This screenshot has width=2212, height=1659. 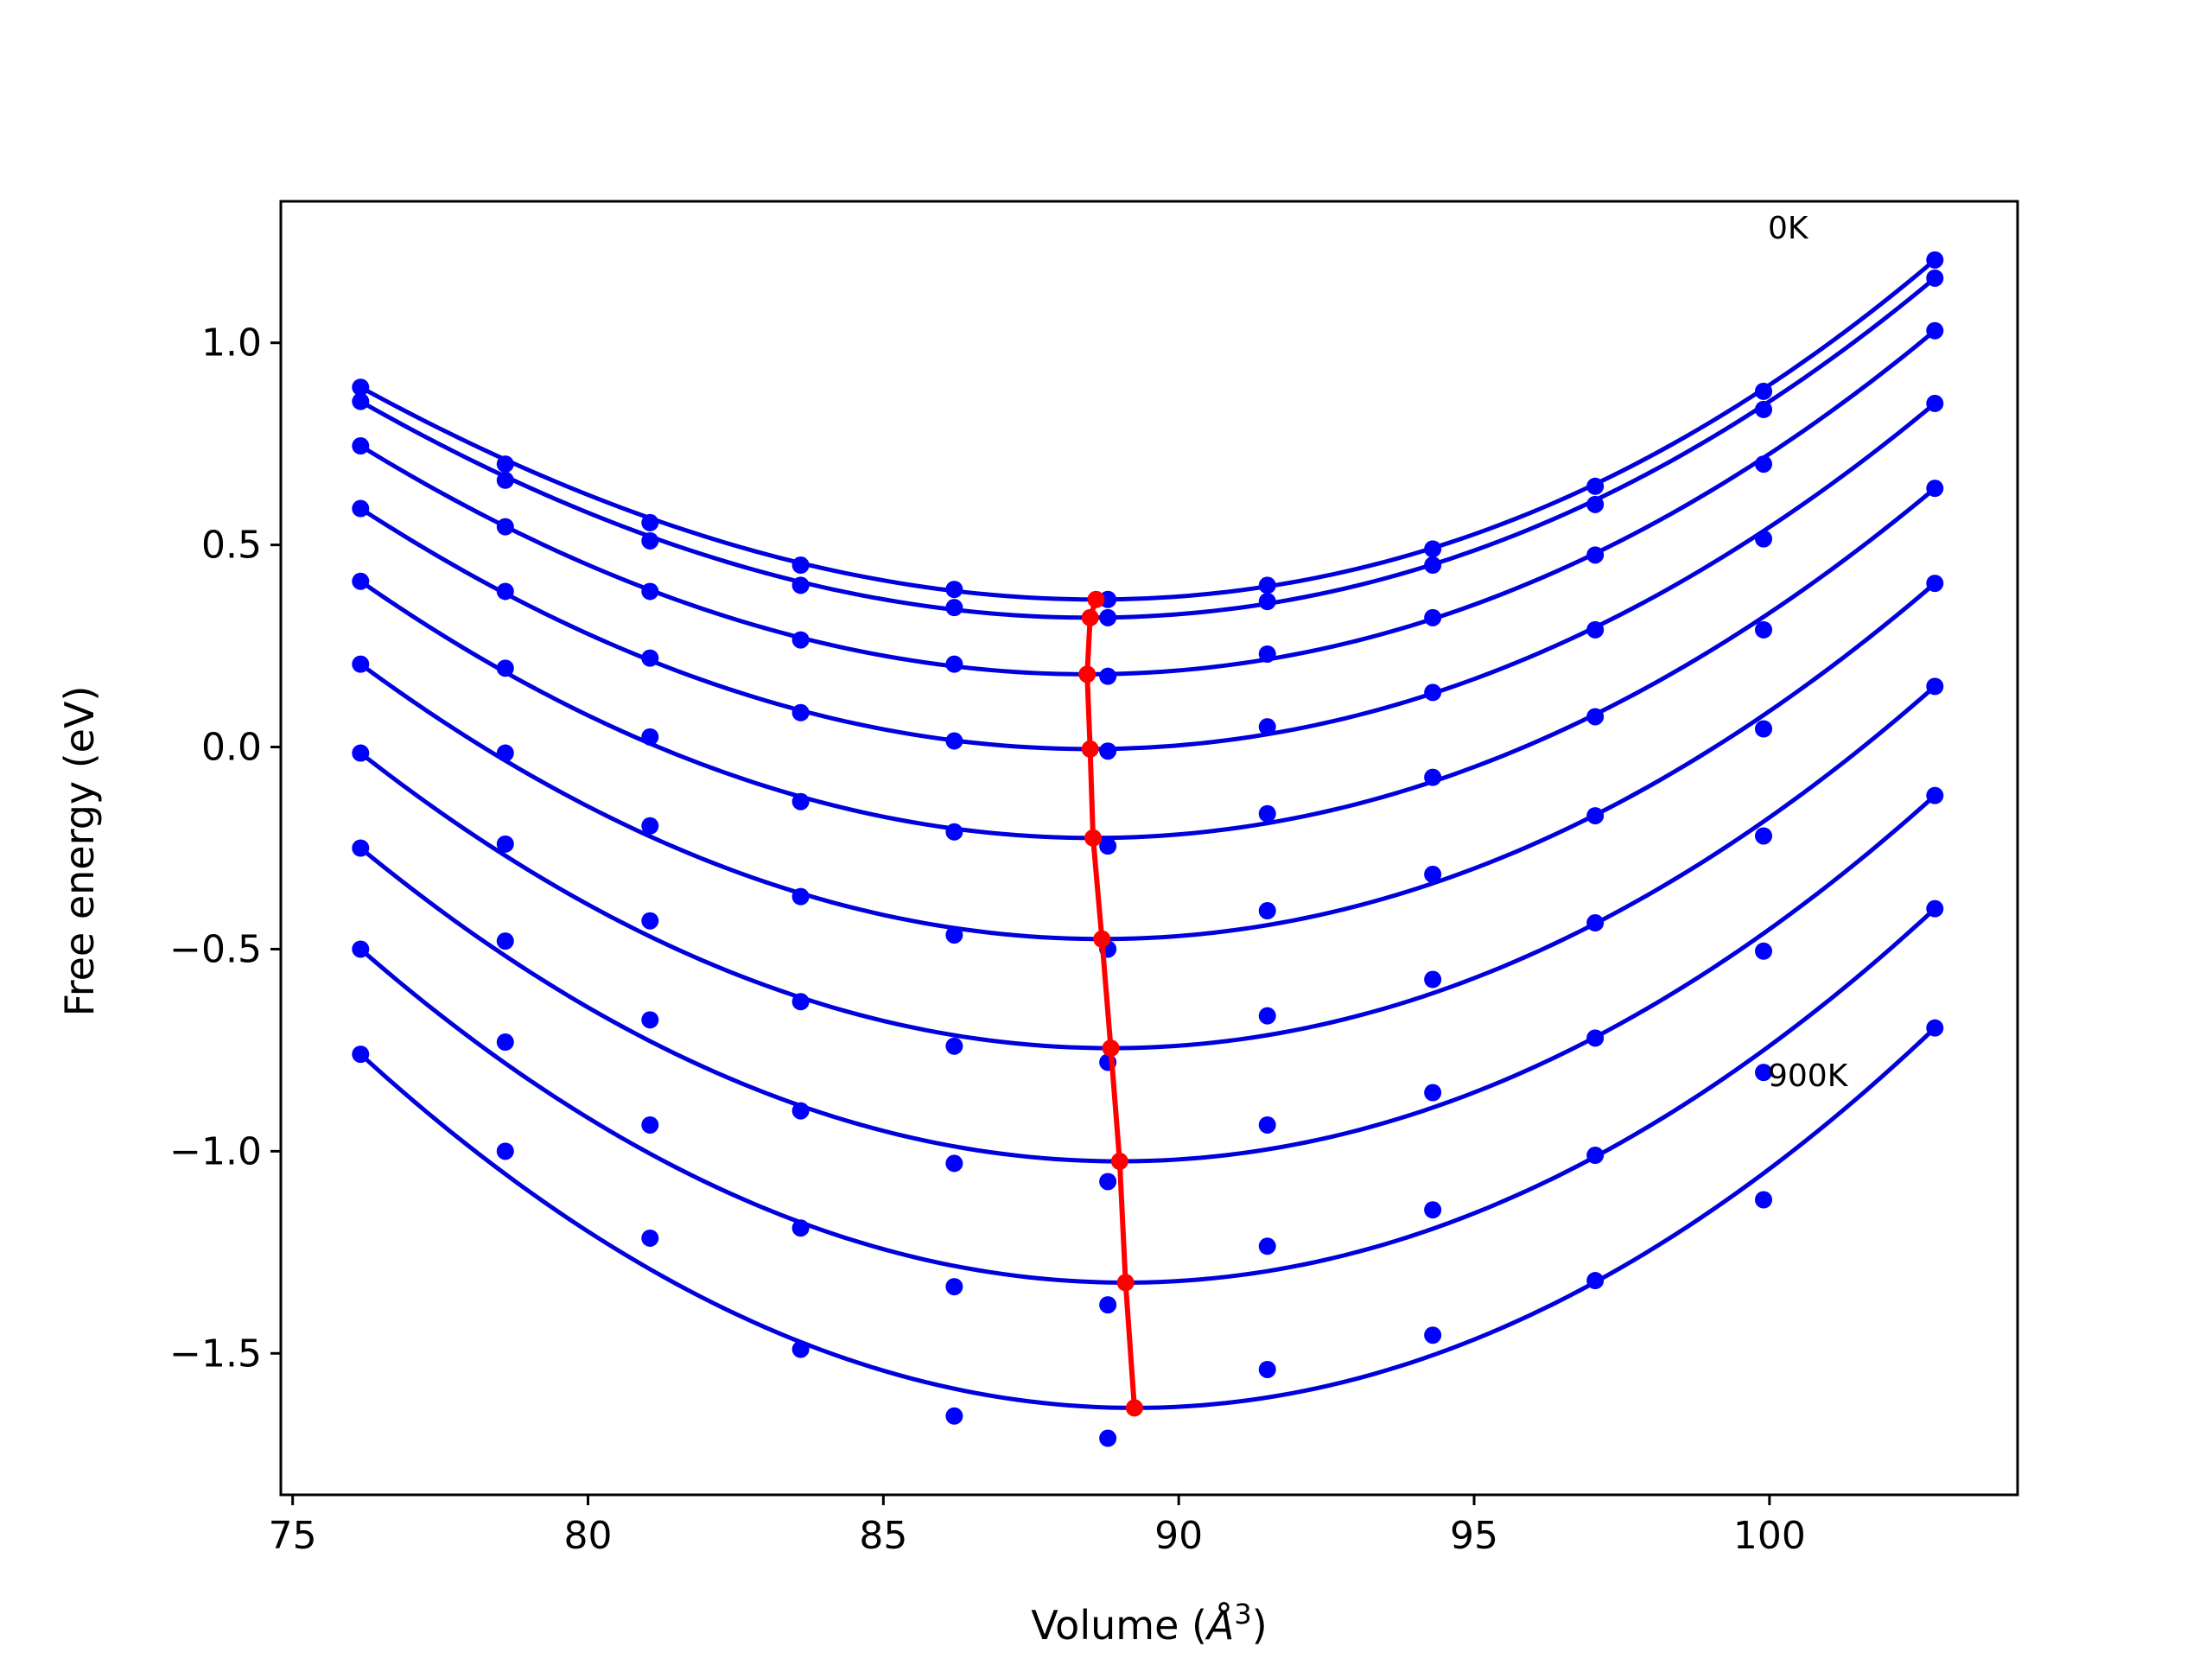 I want to click on annotation-900k: 900K, so click(x=1808, y=1076).